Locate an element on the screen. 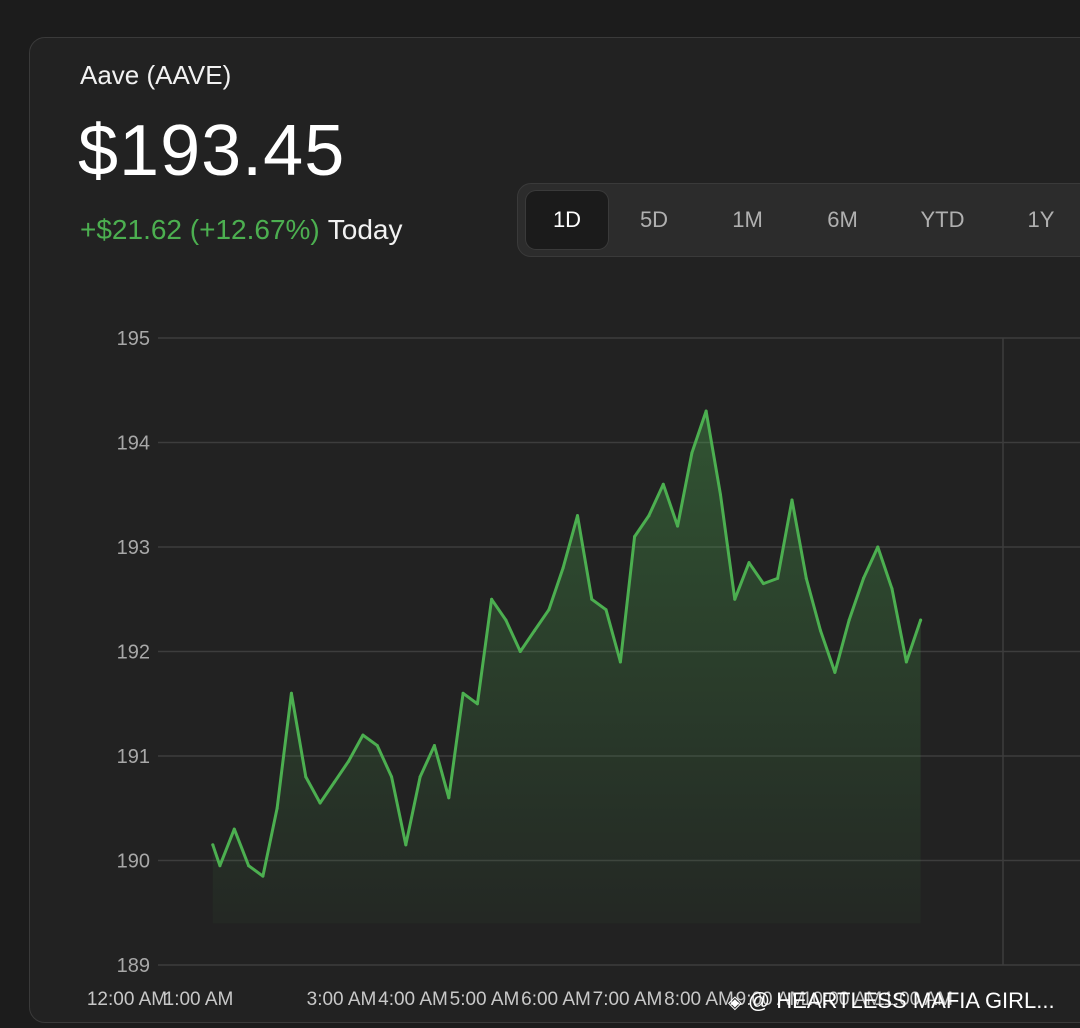 The height and width of the screenshot is (1028, 1080). range-tab-1d: 1D is located at coordinates (567, 220).